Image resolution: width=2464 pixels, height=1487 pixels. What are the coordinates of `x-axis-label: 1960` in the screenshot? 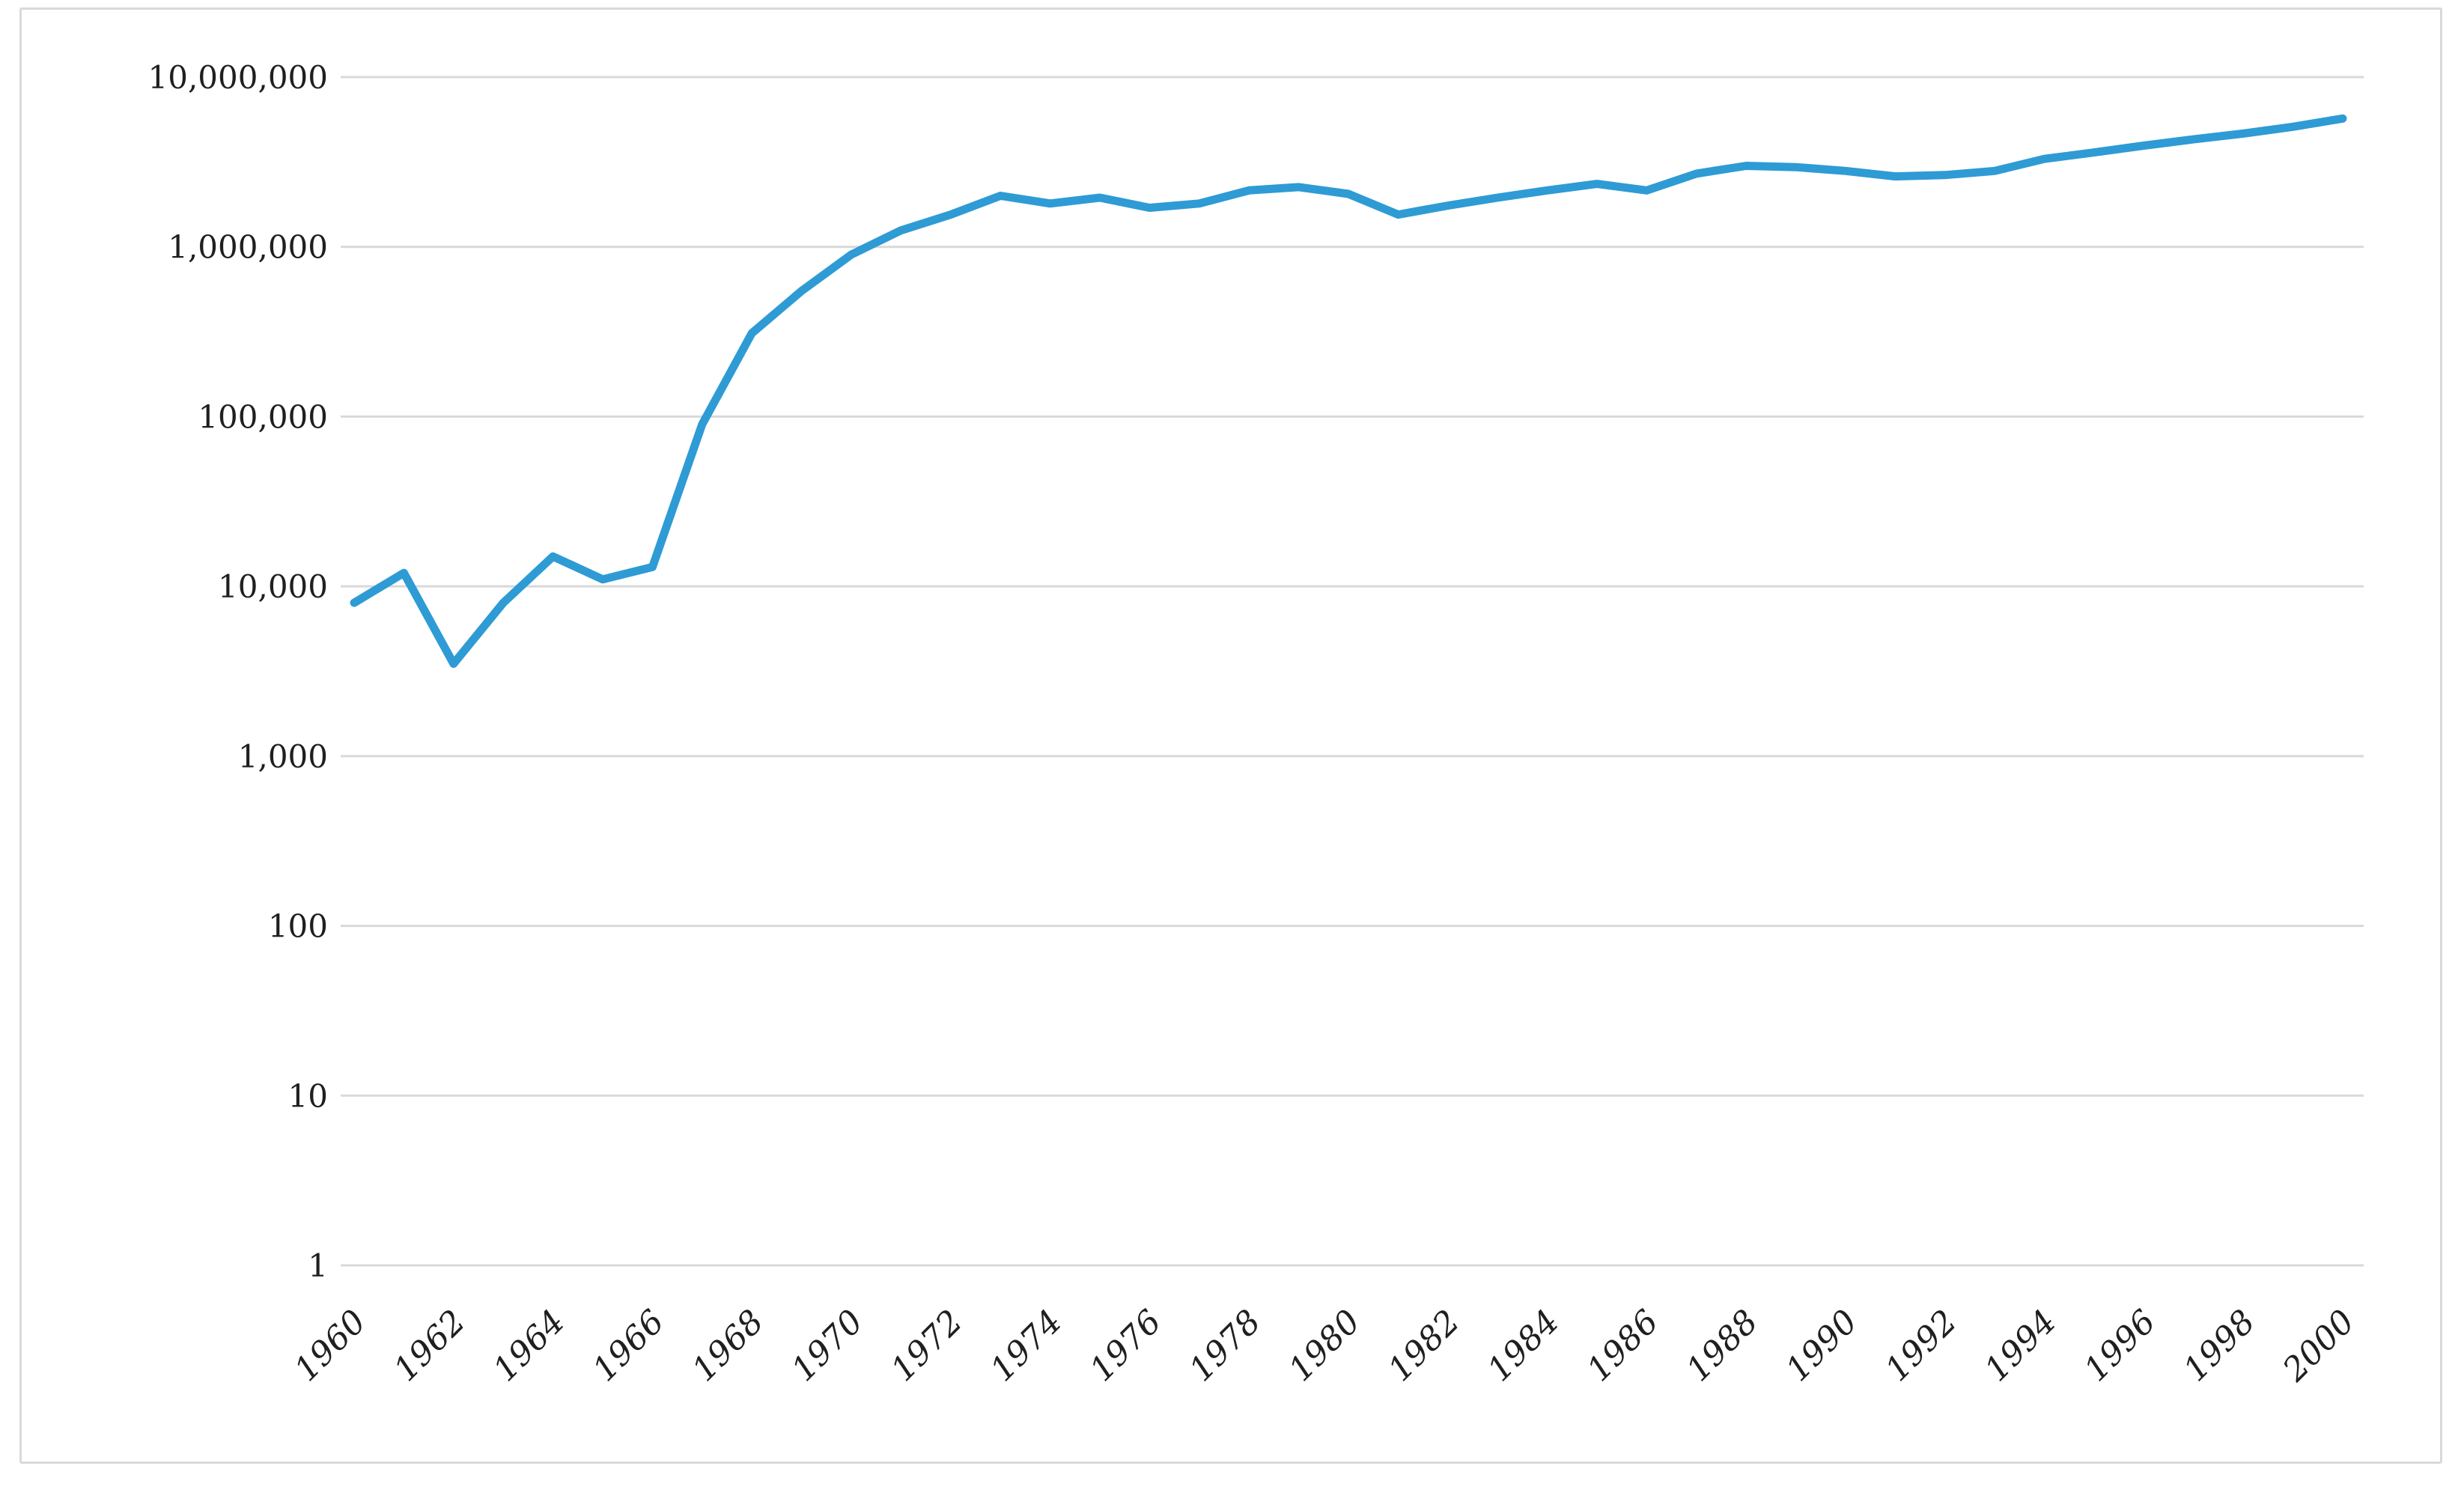 It's located at (331, 1346).